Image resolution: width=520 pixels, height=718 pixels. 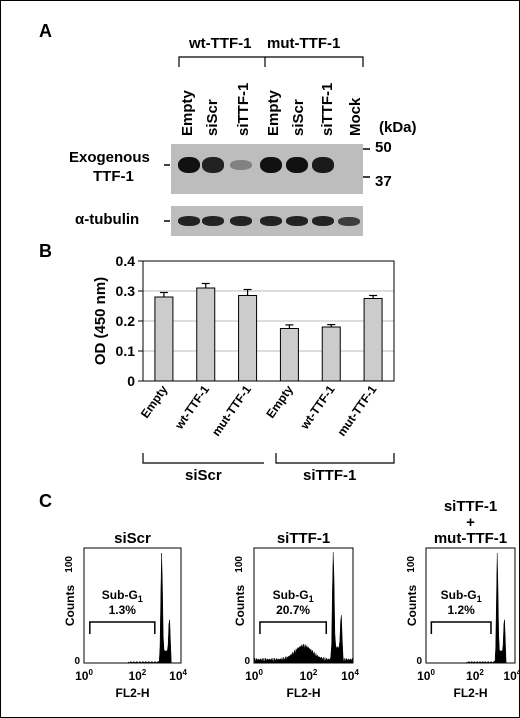 What do you see at coordinates (383, 147) in the screenshot?
I see `marker-50-label: 50` at bounding box center [383, 147].